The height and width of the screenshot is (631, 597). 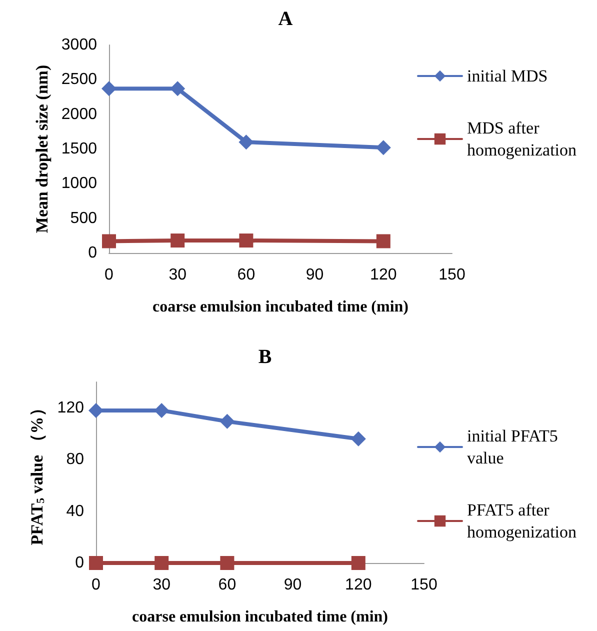 What do you see at coordinates (109, 275) in the screenshot?
I see `x-tick-label: 0` at bounding box center [109, 275].